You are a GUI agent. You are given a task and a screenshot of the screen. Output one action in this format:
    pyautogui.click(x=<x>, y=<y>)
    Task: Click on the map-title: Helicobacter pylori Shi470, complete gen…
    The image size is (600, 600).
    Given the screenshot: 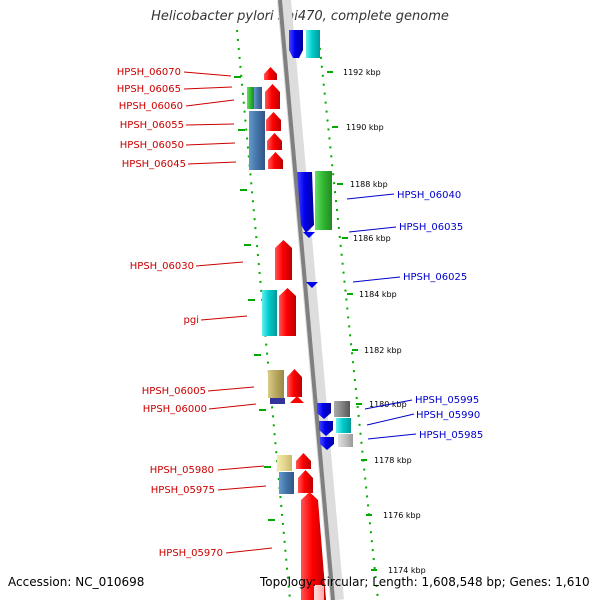 What is the action you would take?
    pyautogui.click(x=300, y=16)
    